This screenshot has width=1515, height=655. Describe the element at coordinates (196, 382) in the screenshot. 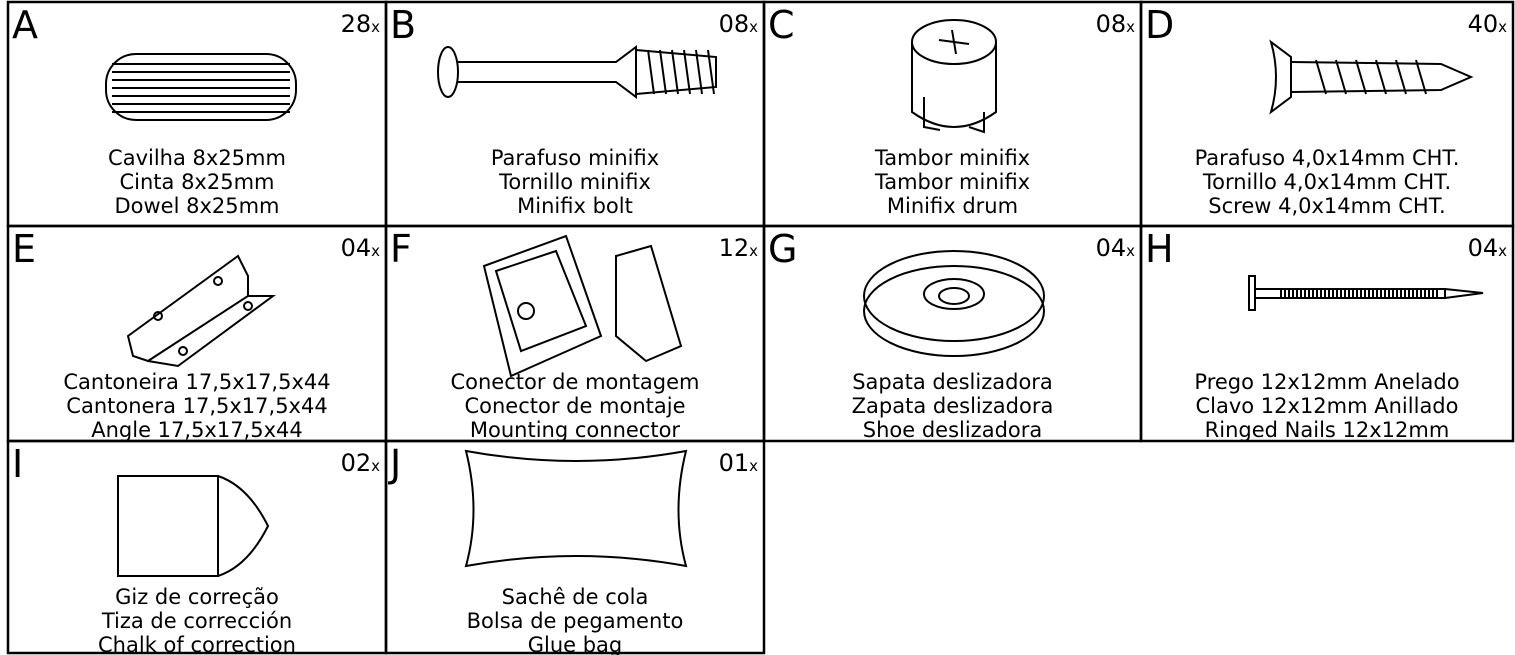

I see `part-description: Cantoneira 17,5x17,5x44` at that location.